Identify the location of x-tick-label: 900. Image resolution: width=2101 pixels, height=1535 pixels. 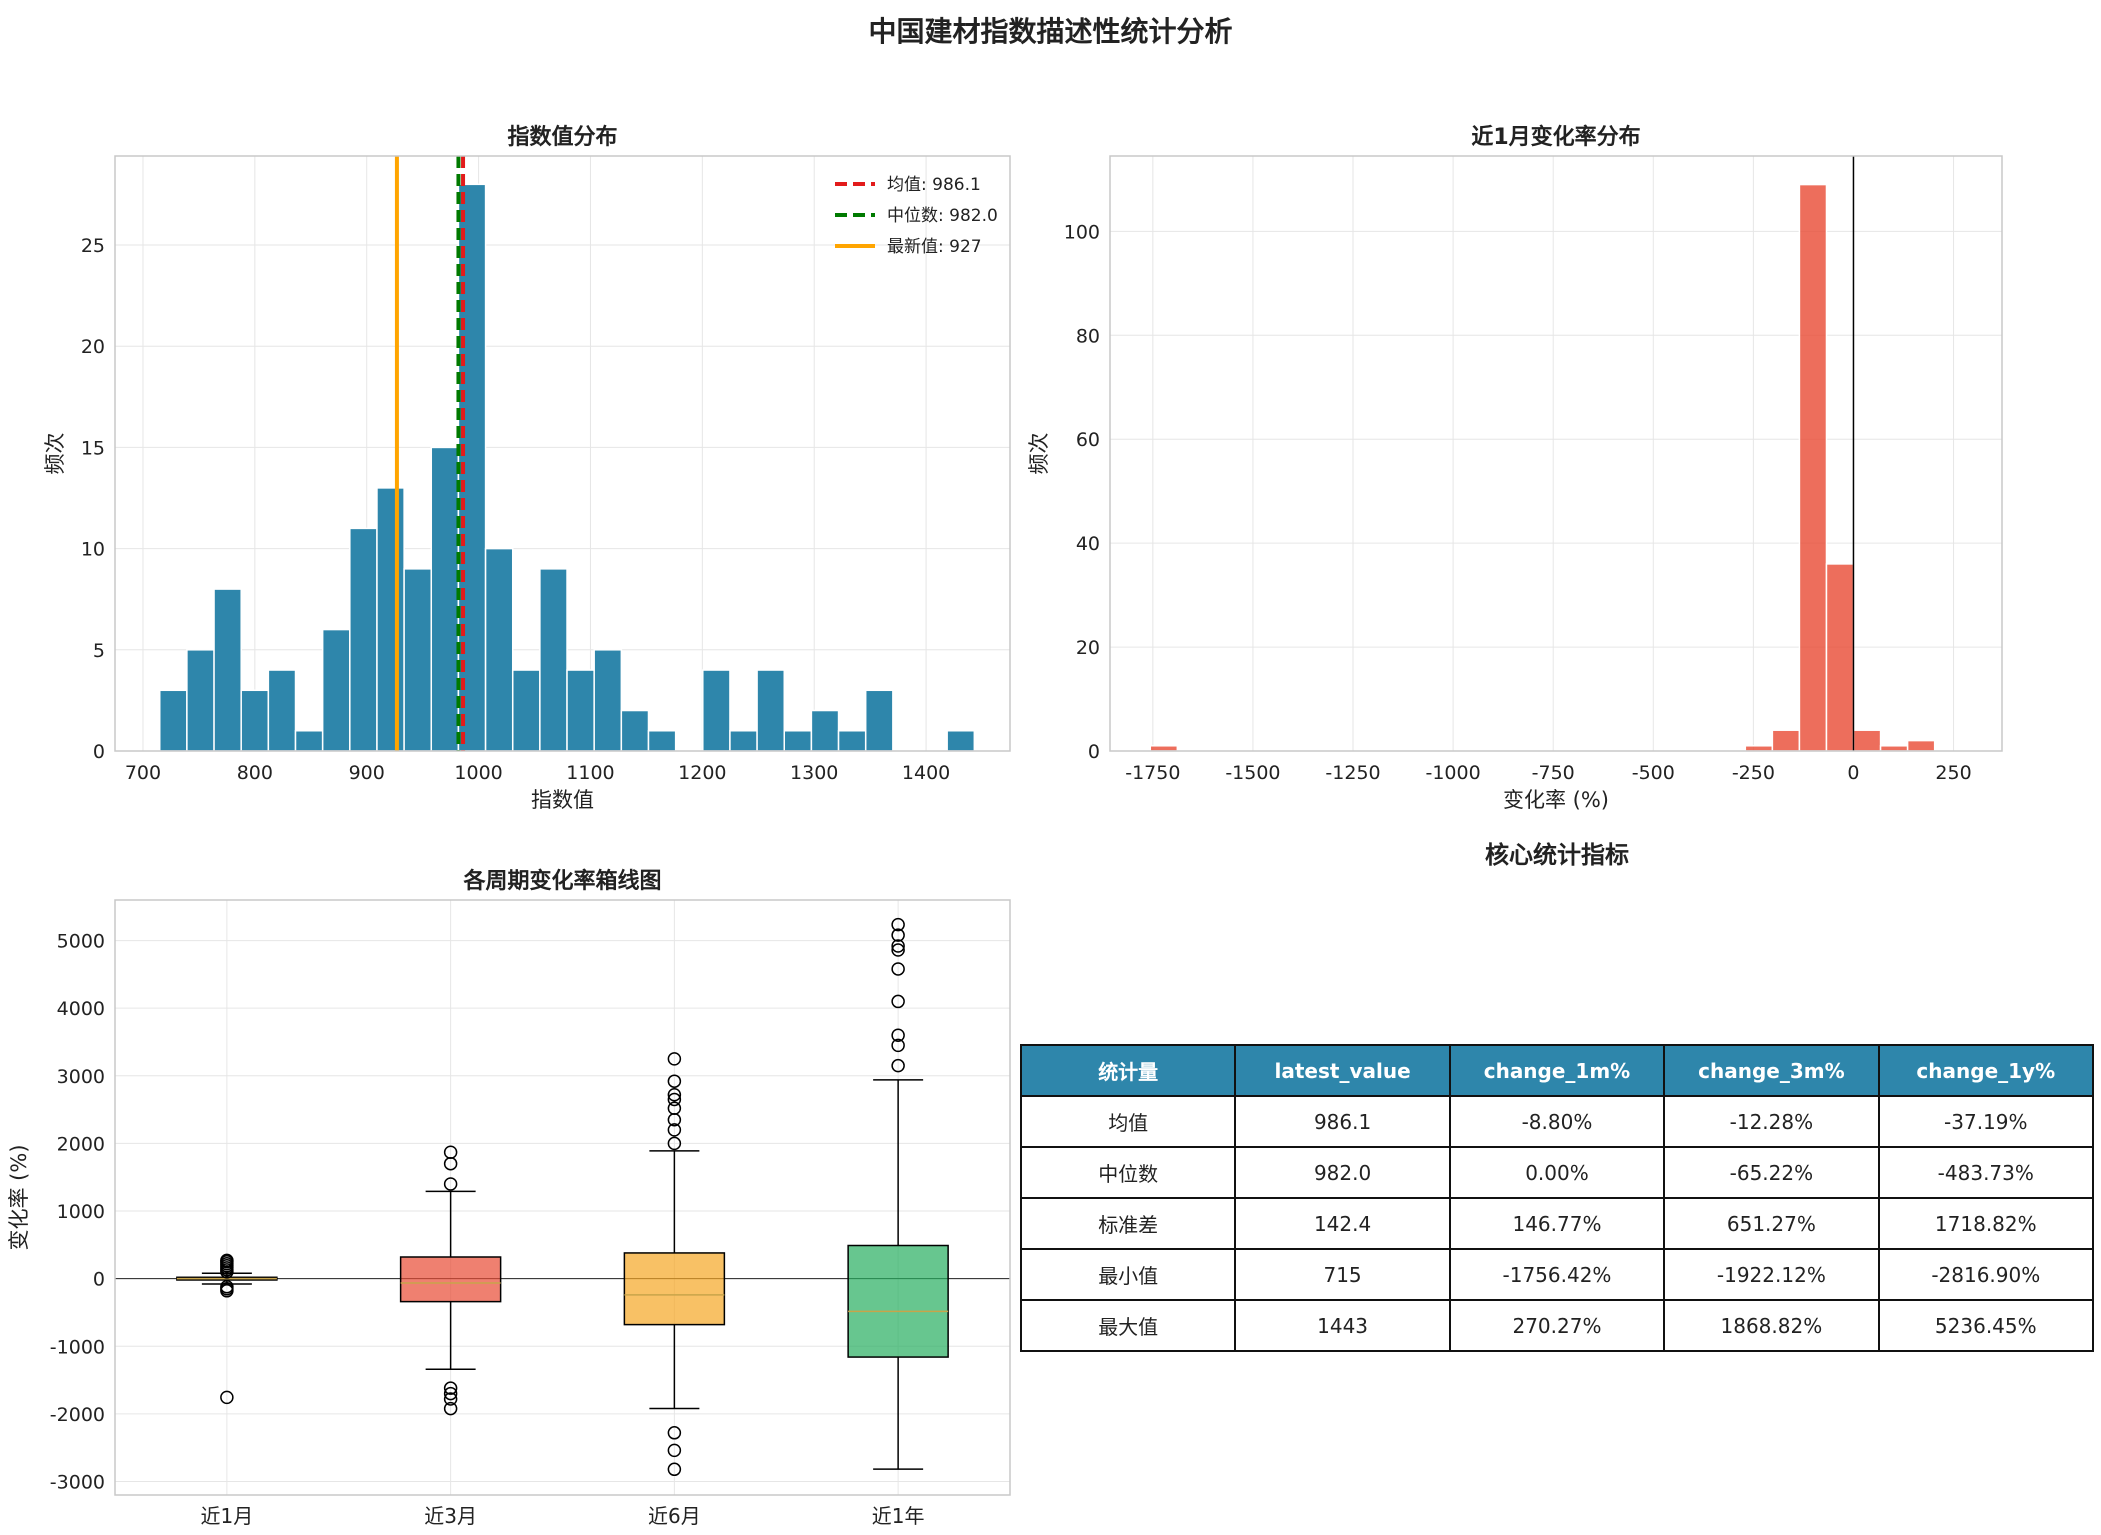
(367, 773).